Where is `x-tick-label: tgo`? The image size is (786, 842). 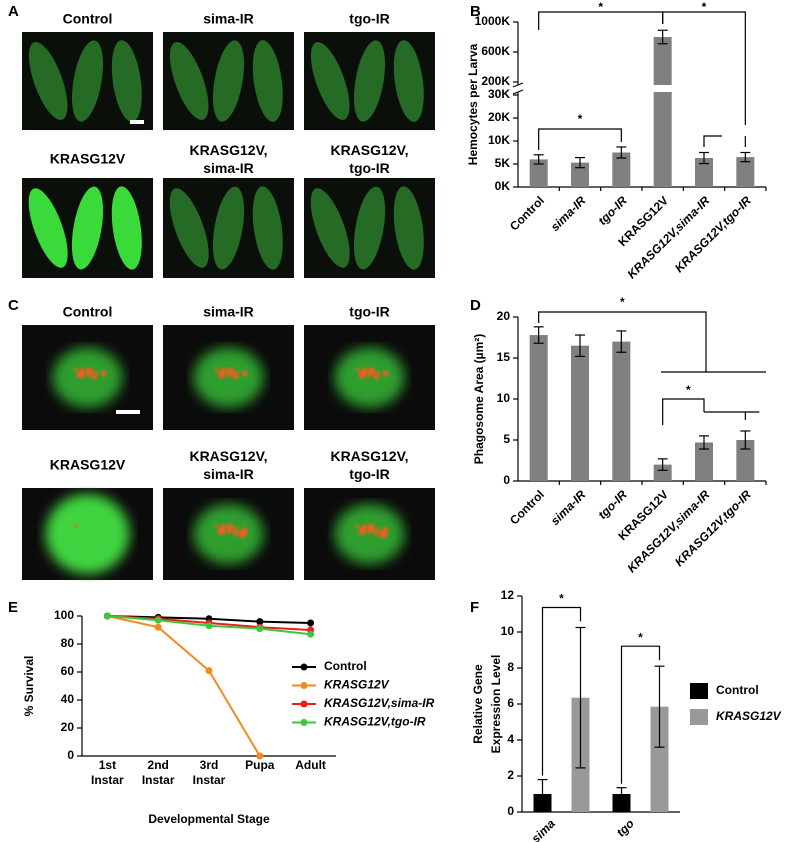 x-tick-label: tgo is located at coordinates (625, 827).